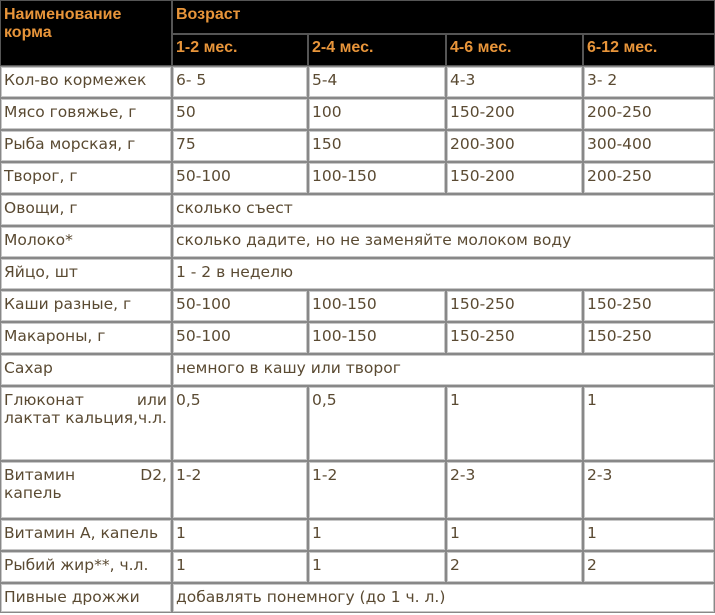 Image resolution: width=715 pixels, height=615 pixels. I want to click on header-feed-name: Наименование корма, so click(86, 33).